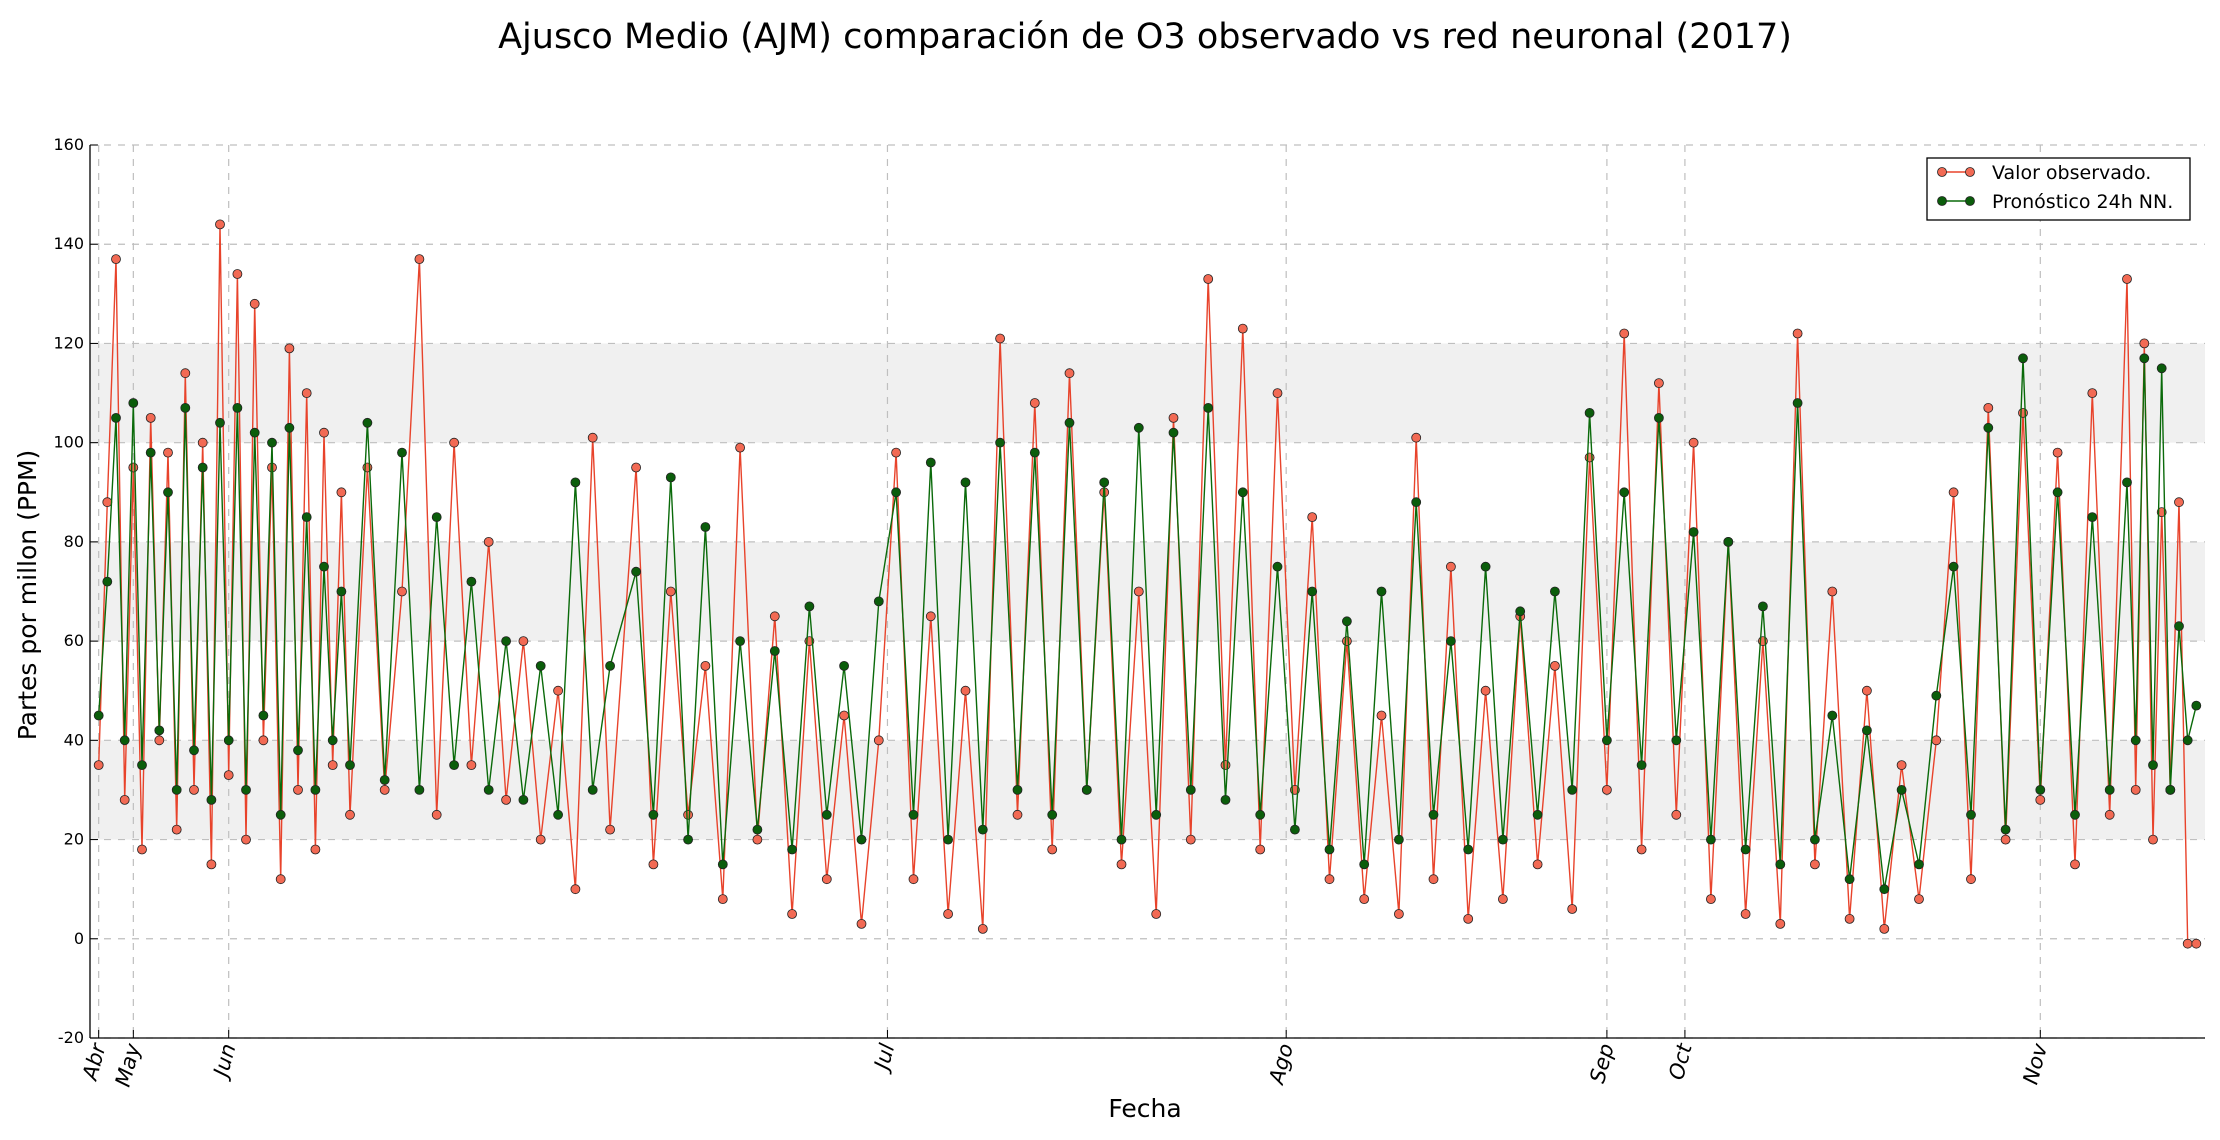 This screenshot has width=2220, height=1140. What do you see at coordinates (1970, 201) in the screenshot?
I see `legend-marker-forecast` at bounding box center [1970, 201].